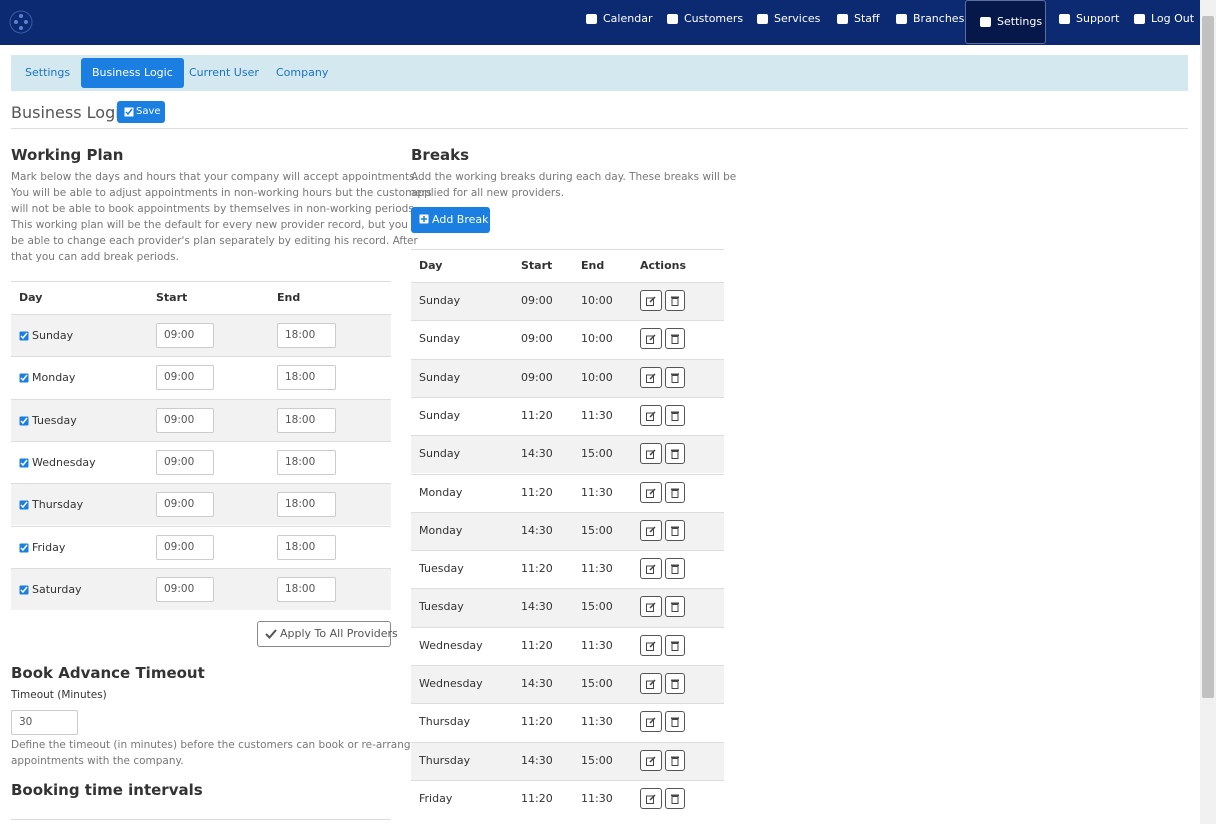 The width and height of the screenshot is (1216, 824). Describe the element at coordinates (48, 72) in the screenshot. I see `tab: Settings` at that location.